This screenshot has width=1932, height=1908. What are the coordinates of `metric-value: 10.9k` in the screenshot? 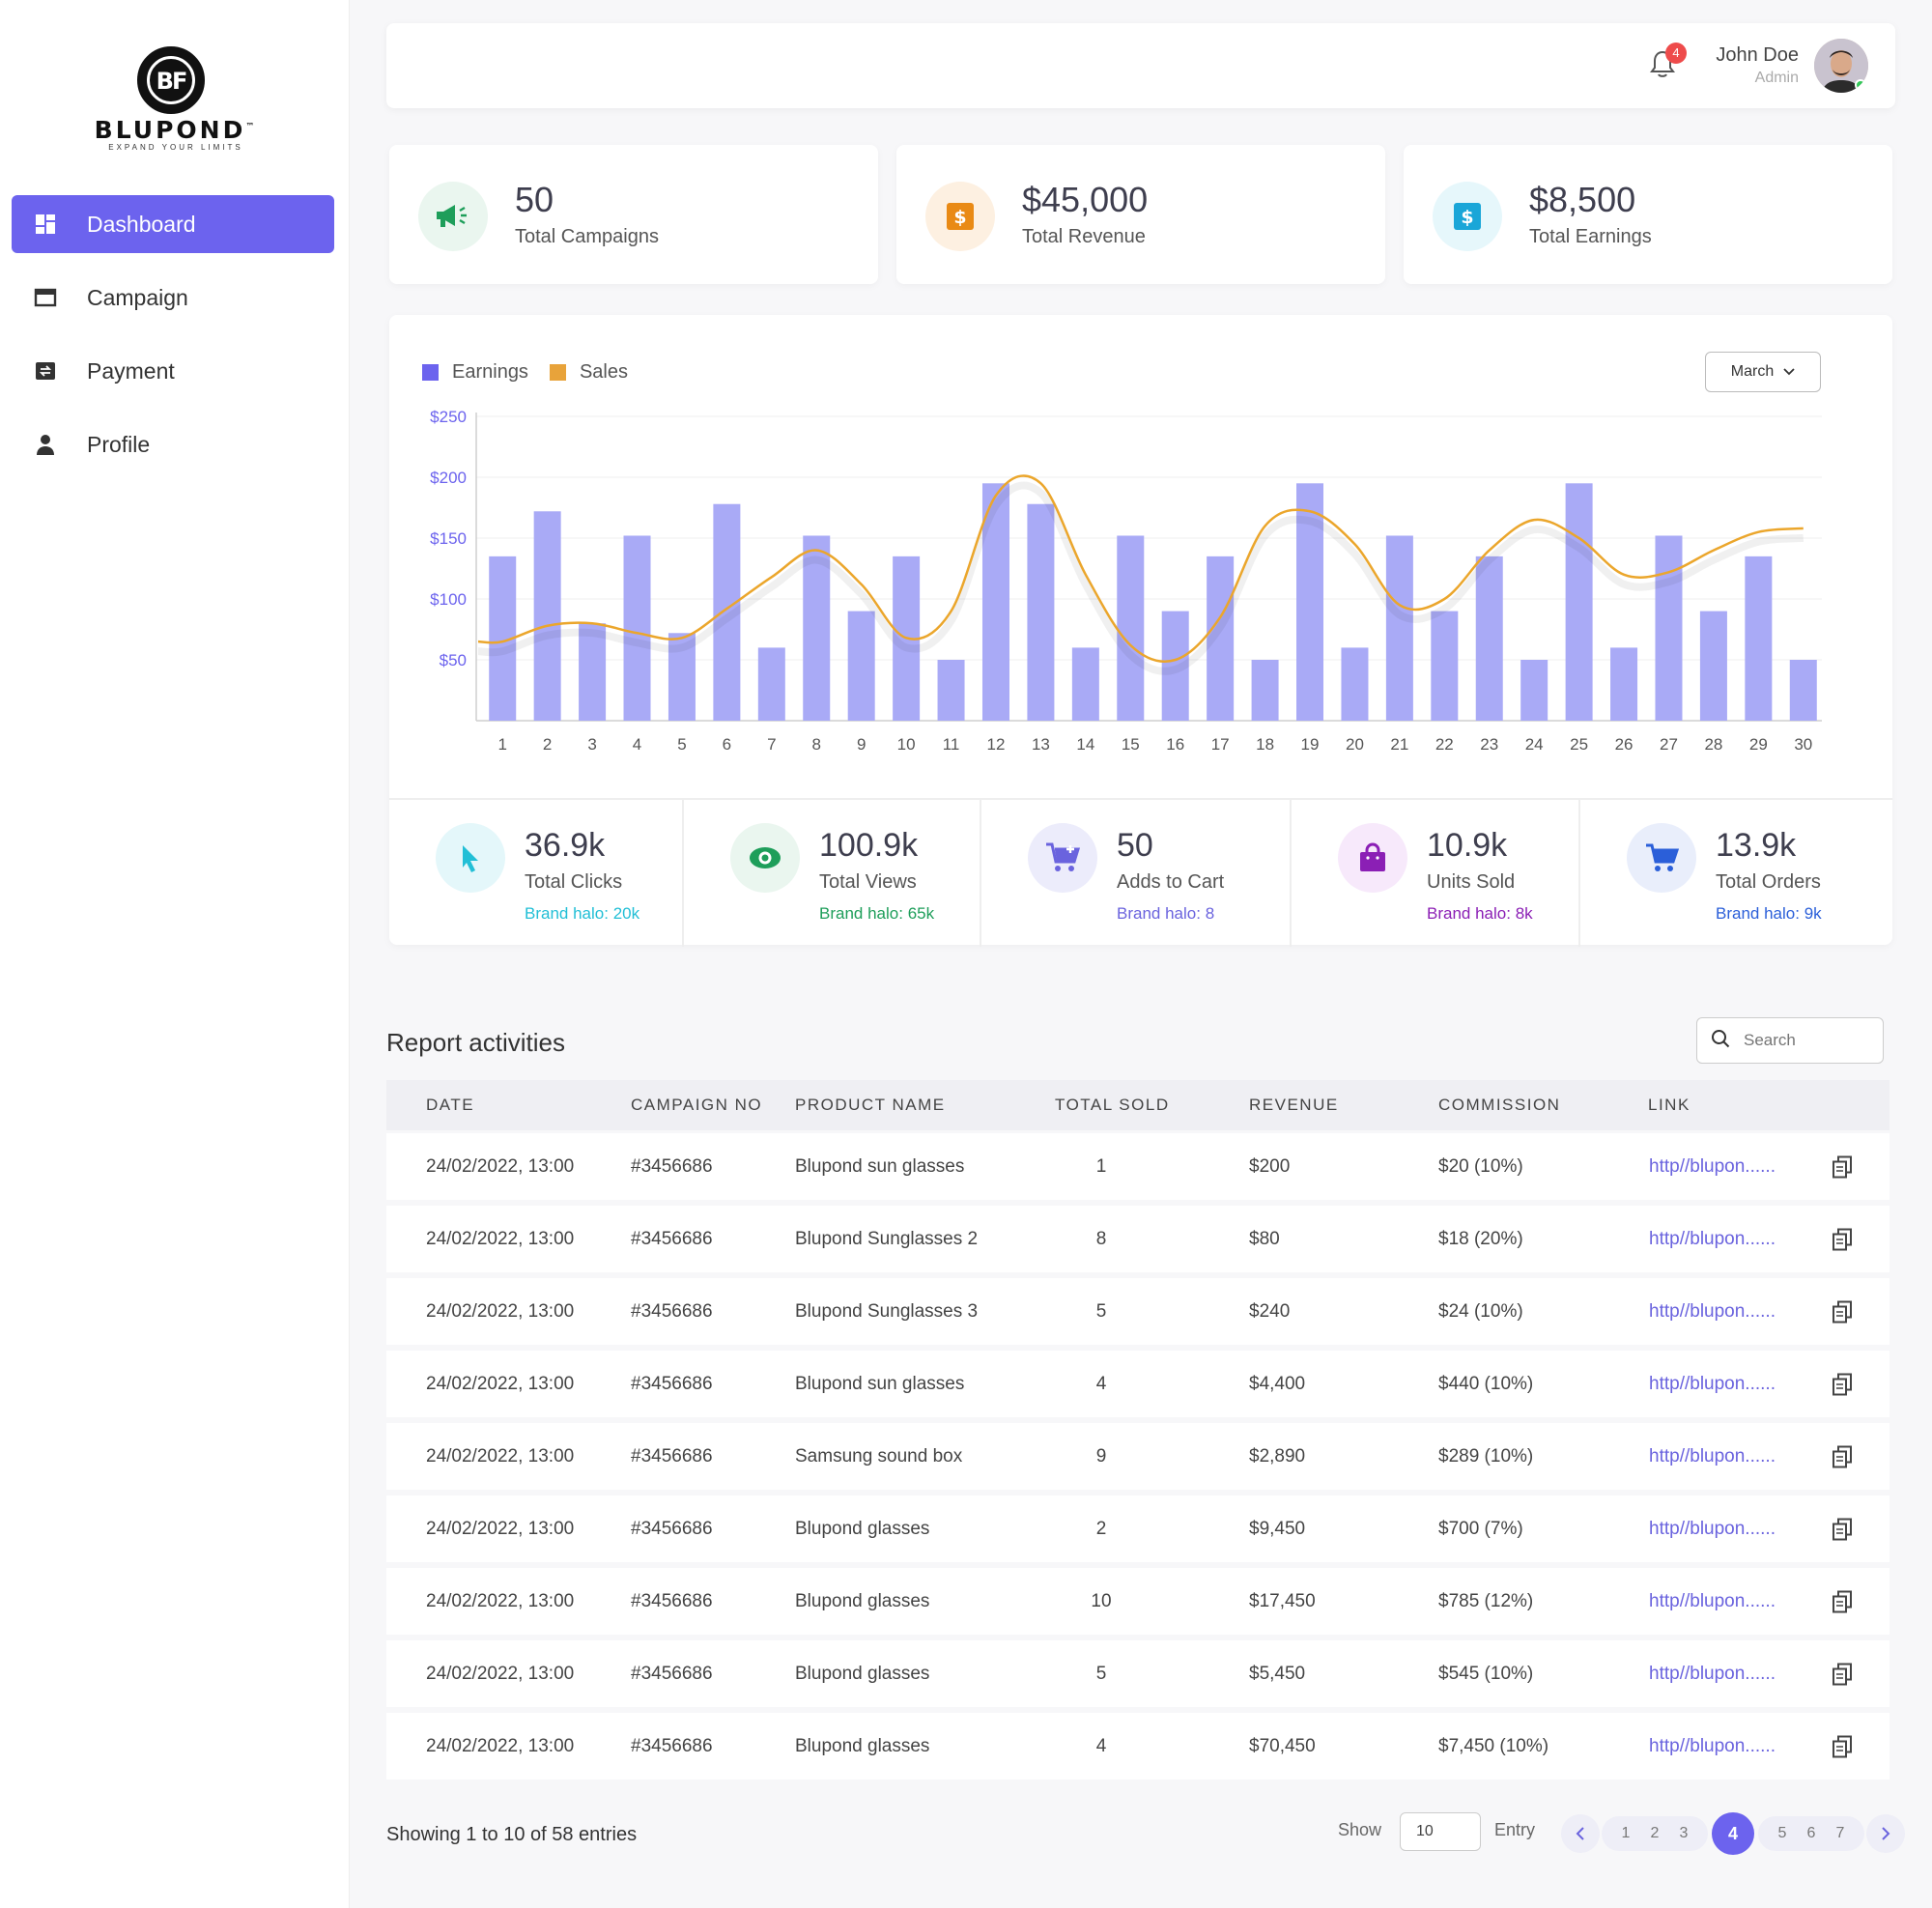 It's located at (1467, 846).